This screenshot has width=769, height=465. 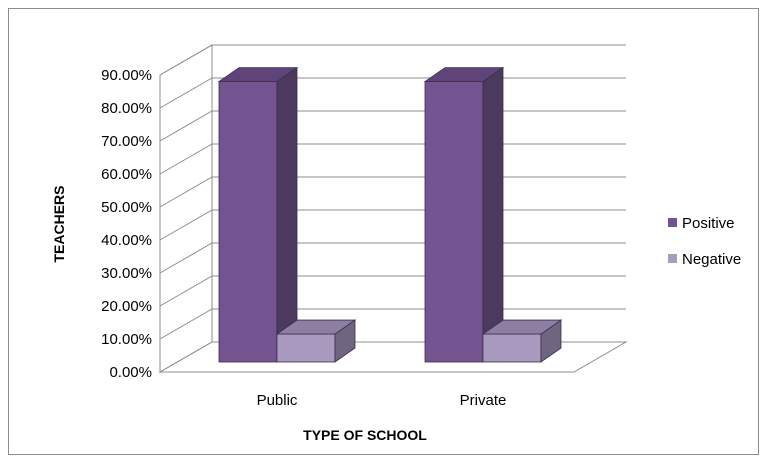 What do you see at coordinates (393, 357) in the screenshot?
I see `floor` at bounding box center [393, 357].